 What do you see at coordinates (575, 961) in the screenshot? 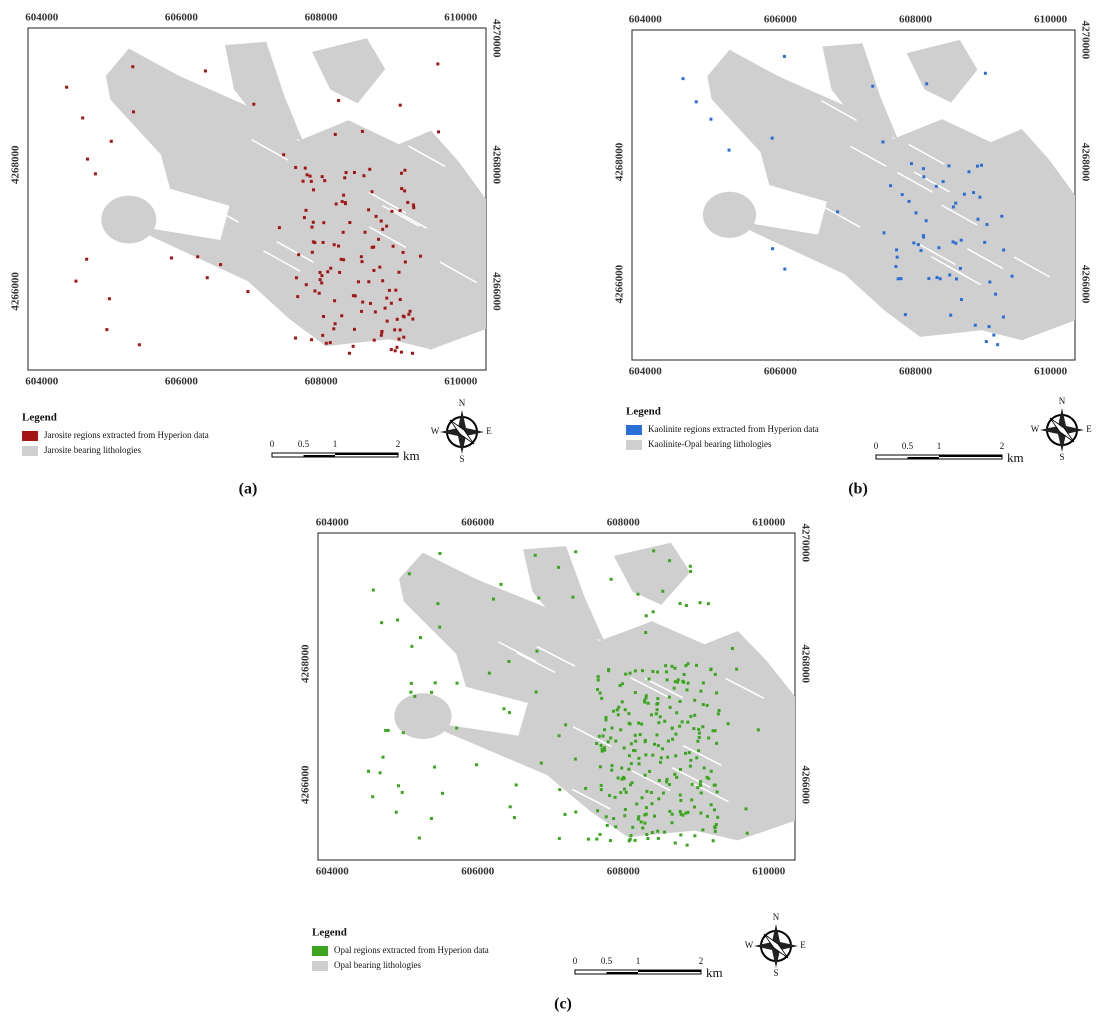
I see `scale-label: 0` at bounding box center [575, 961].